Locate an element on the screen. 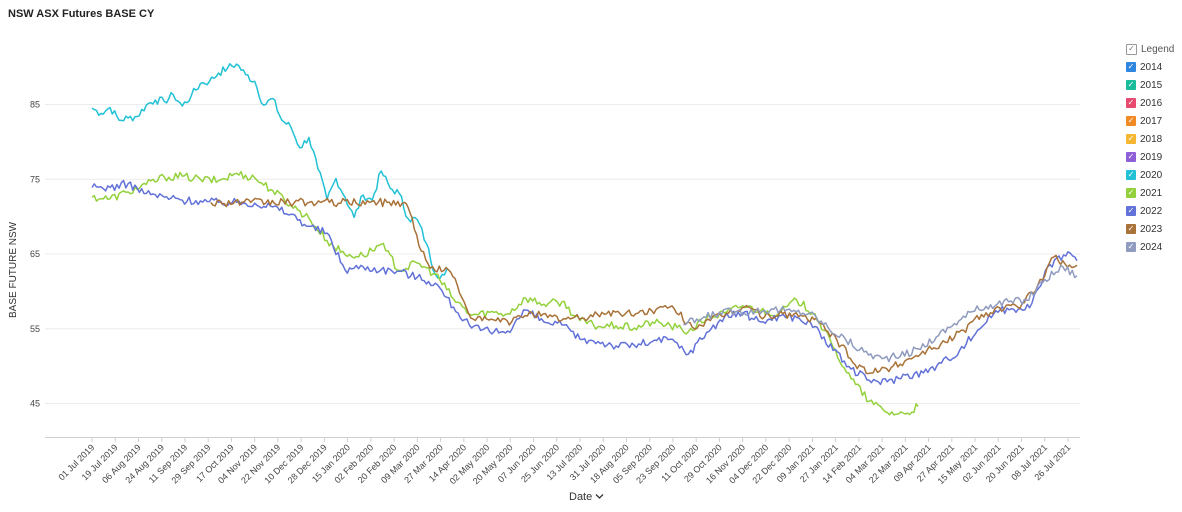 The height and width of the screenshot is (512, 1182). legend-item-2014: ✓ 2014 is located at coordinates (1154, 67).